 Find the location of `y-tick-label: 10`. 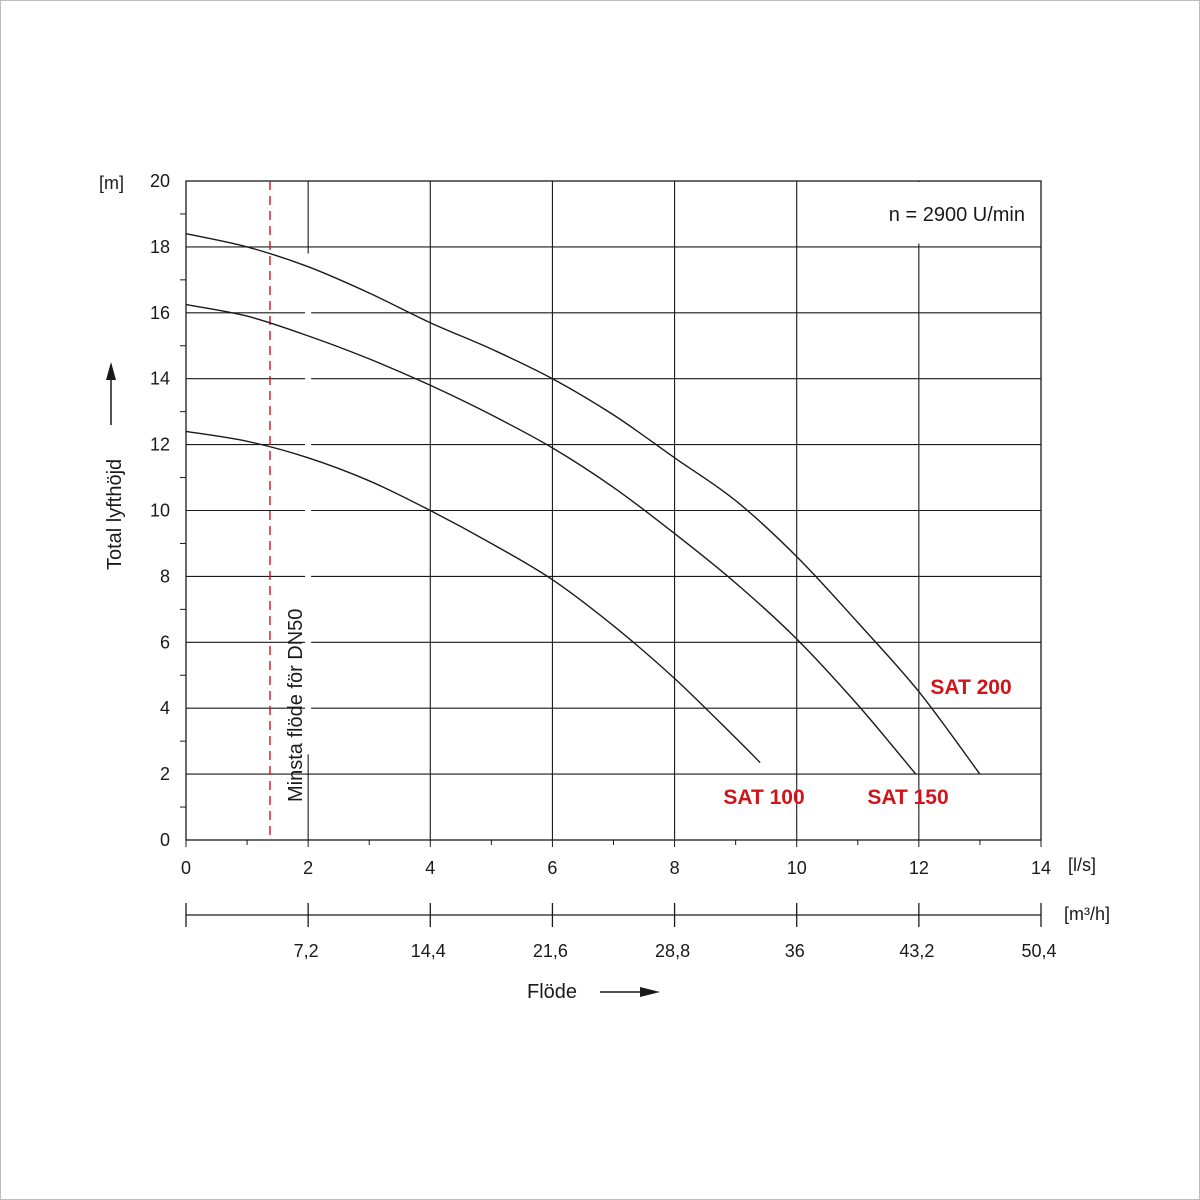

y-tick-label: 10 is located at coordinates (160, 511).